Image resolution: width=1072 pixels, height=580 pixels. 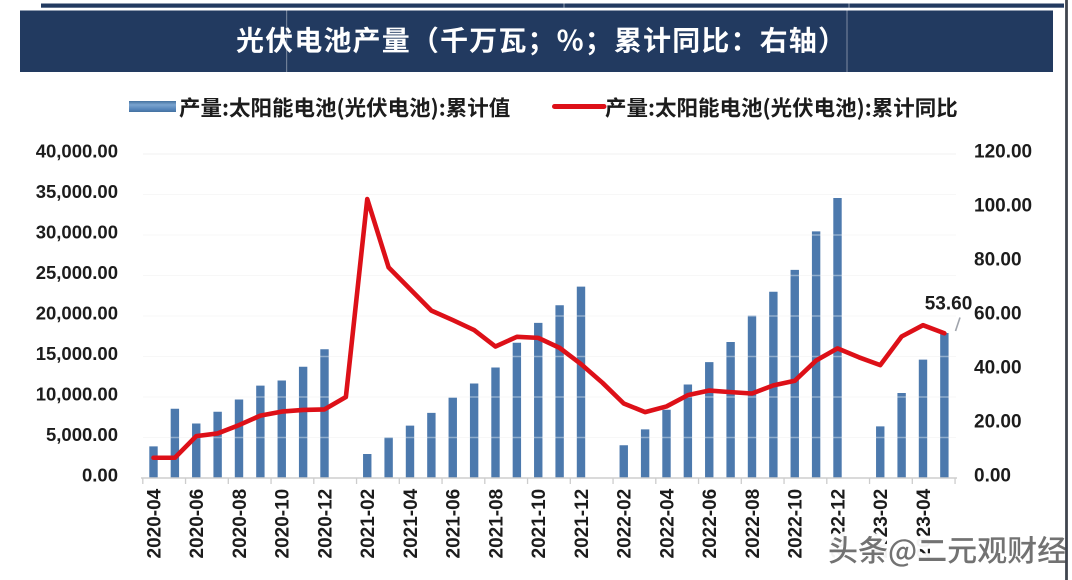 What do you see at coordinates (454, 524) in the screenshot?
I see `svg-text: 2021-06` at bounding box center [454, 524].